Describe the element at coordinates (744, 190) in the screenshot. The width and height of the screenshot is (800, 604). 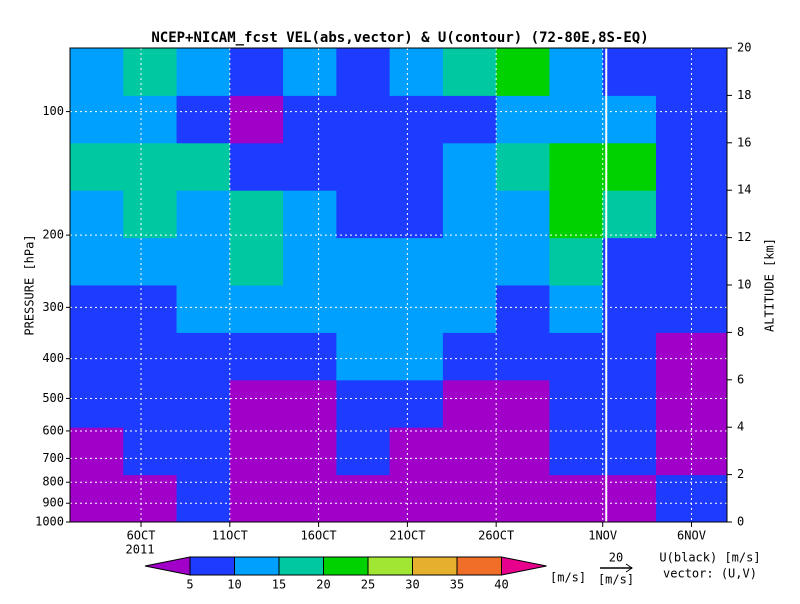
I see `y2-tick-label: 14` at that location.